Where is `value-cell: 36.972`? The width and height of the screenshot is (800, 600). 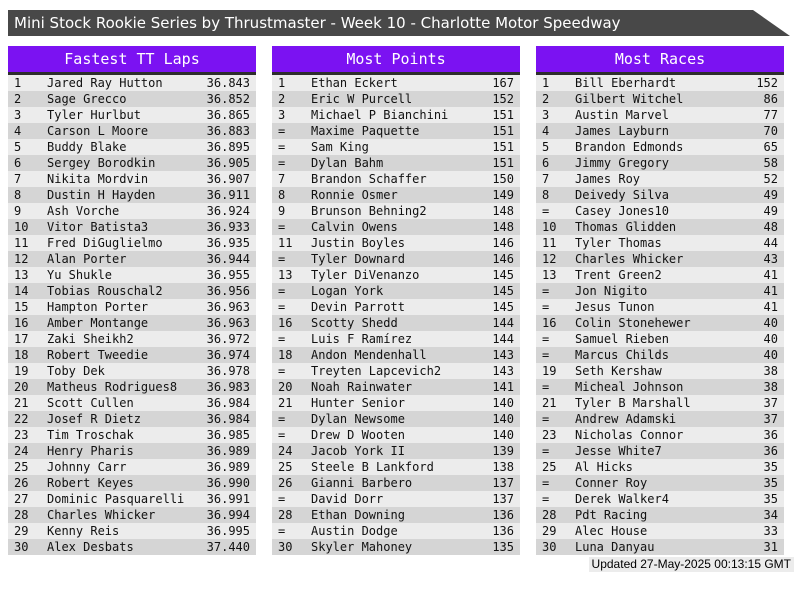
value-cell: 36.972 is located at coordinates (228, 339).